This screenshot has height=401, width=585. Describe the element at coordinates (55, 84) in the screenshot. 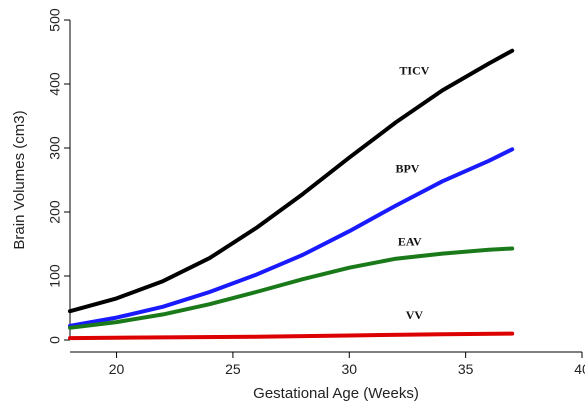

I see `y-tick-label: 400` at that location.